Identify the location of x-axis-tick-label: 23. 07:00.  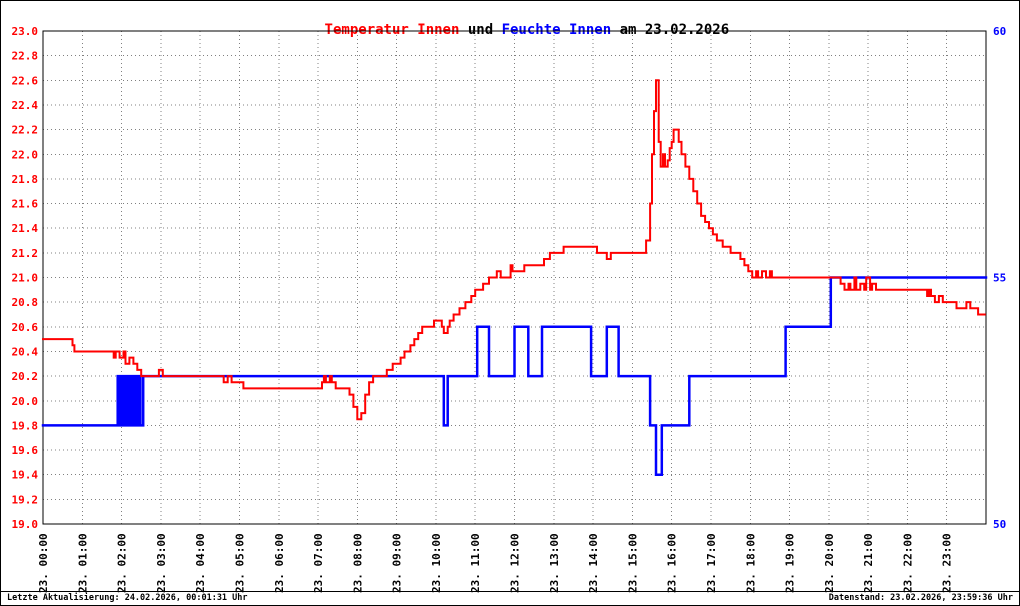
(318, 563).